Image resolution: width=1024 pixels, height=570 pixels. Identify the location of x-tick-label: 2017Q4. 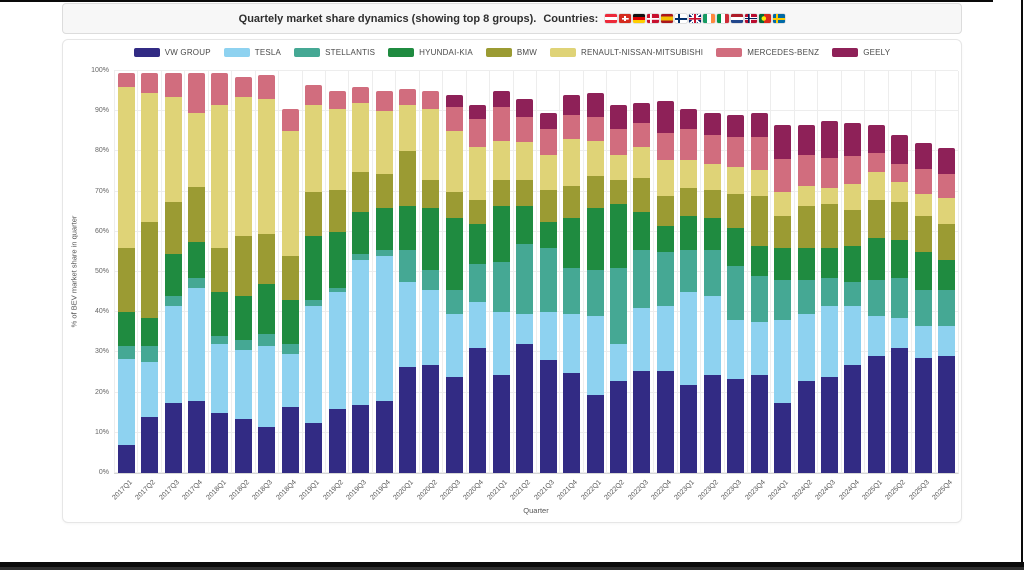
(192, 490).